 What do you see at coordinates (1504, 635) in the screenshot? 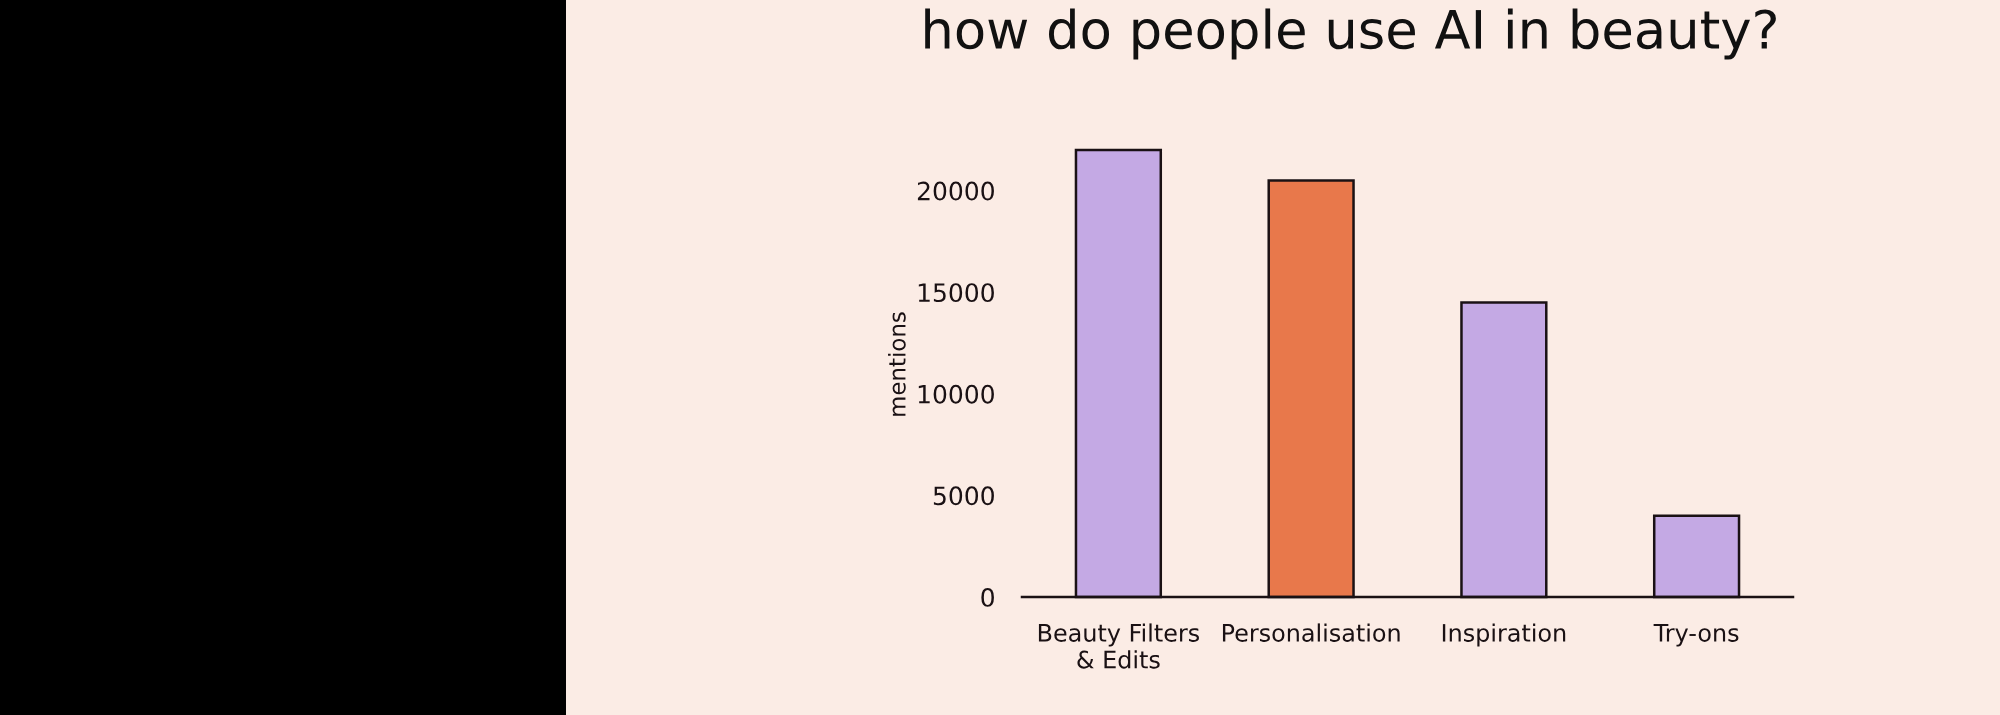
I see `x-tick-label: Inspiration` at bounding box center [1504, 635].